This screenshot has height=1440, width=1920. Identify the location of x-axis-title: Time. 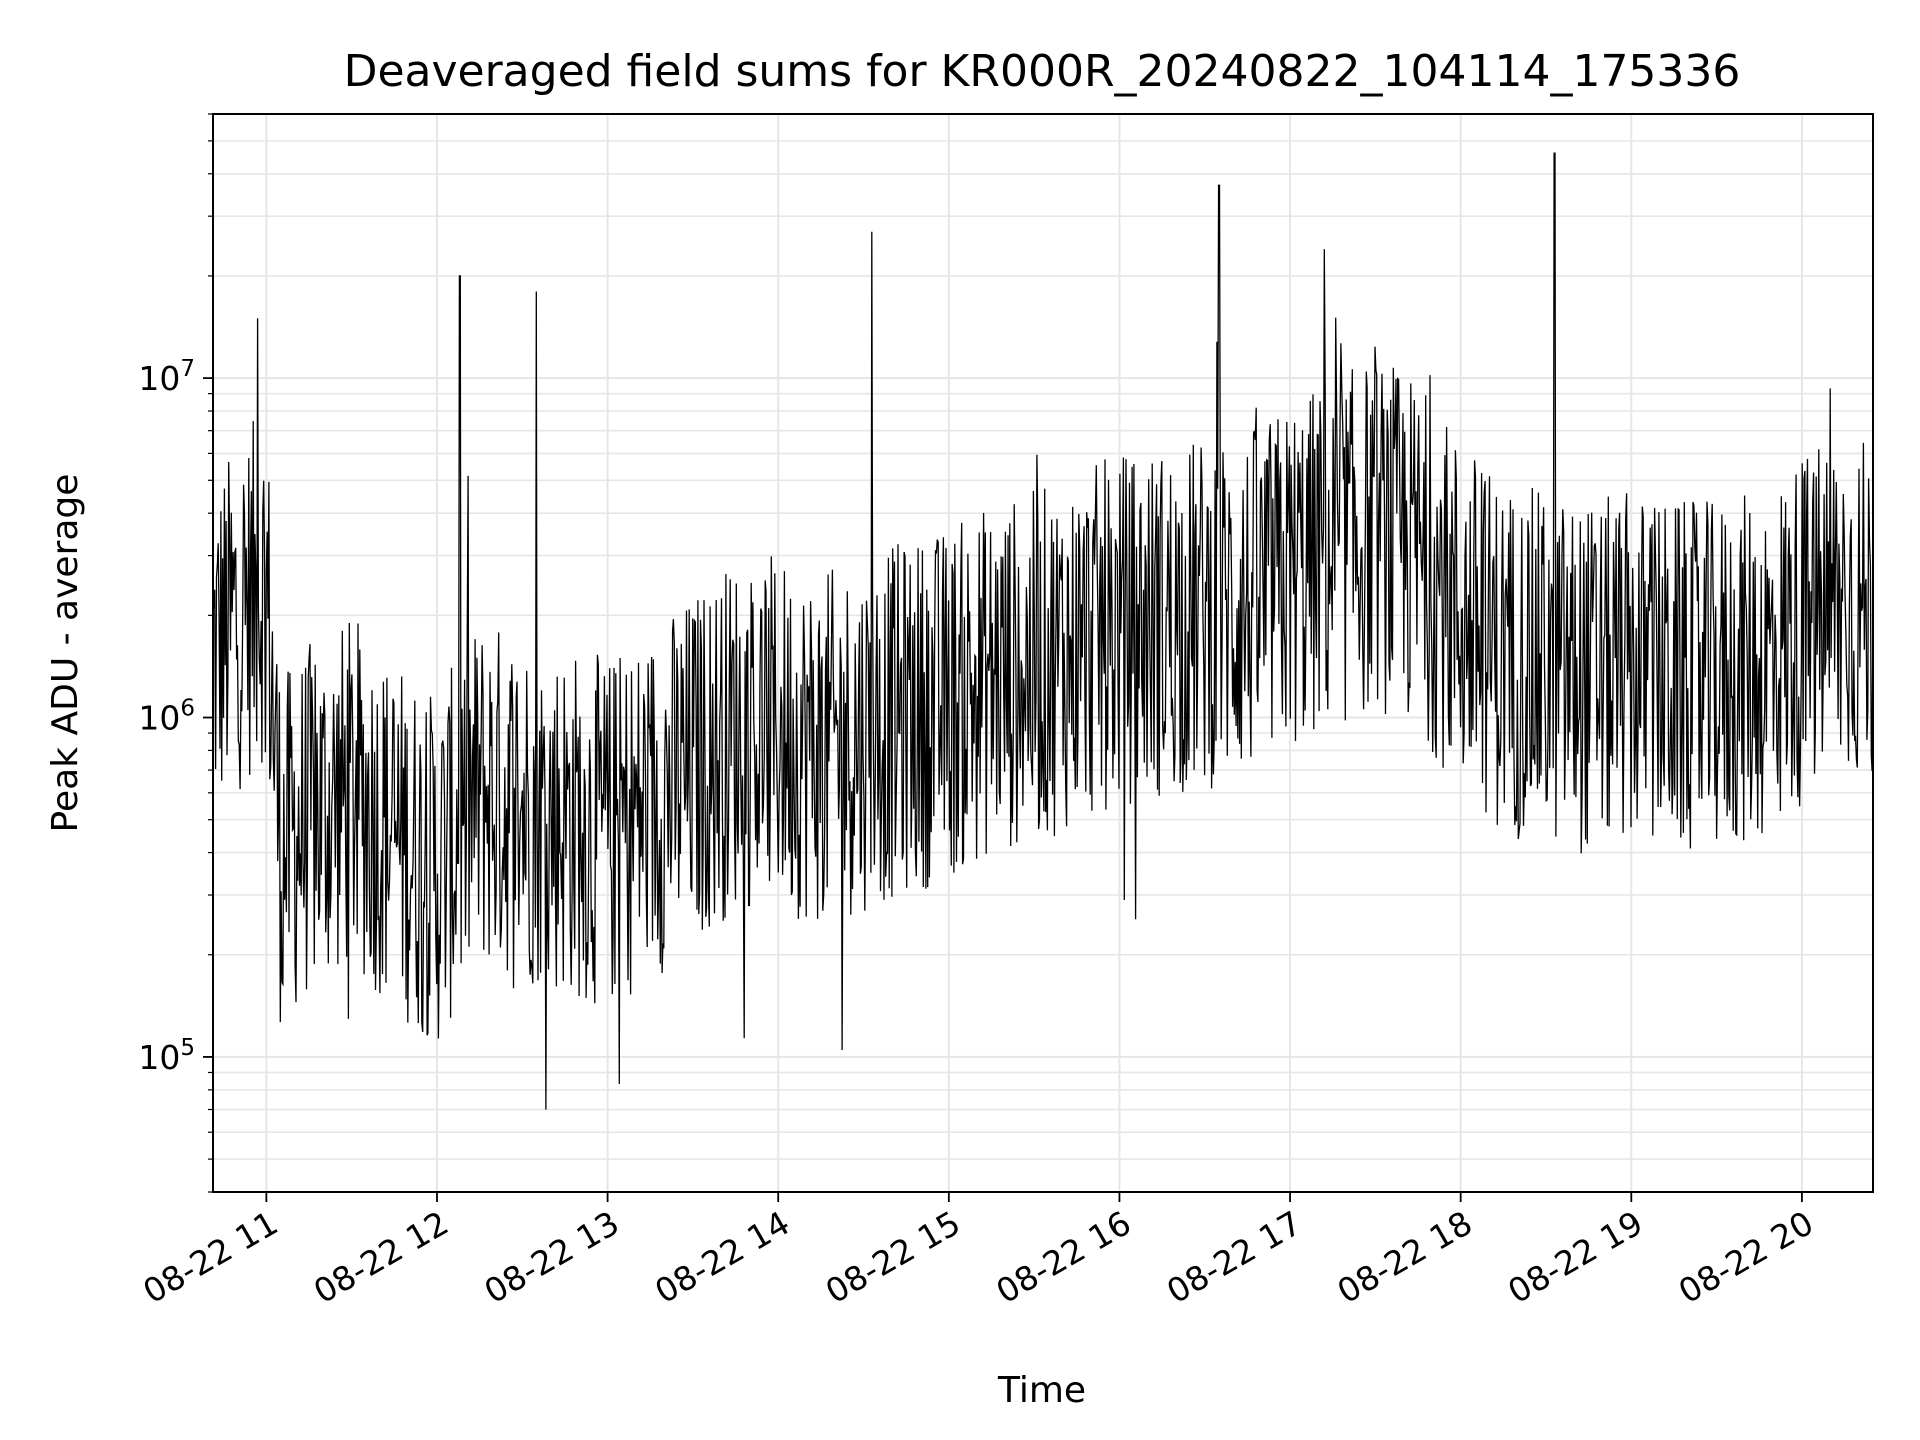
(1041, 1390).